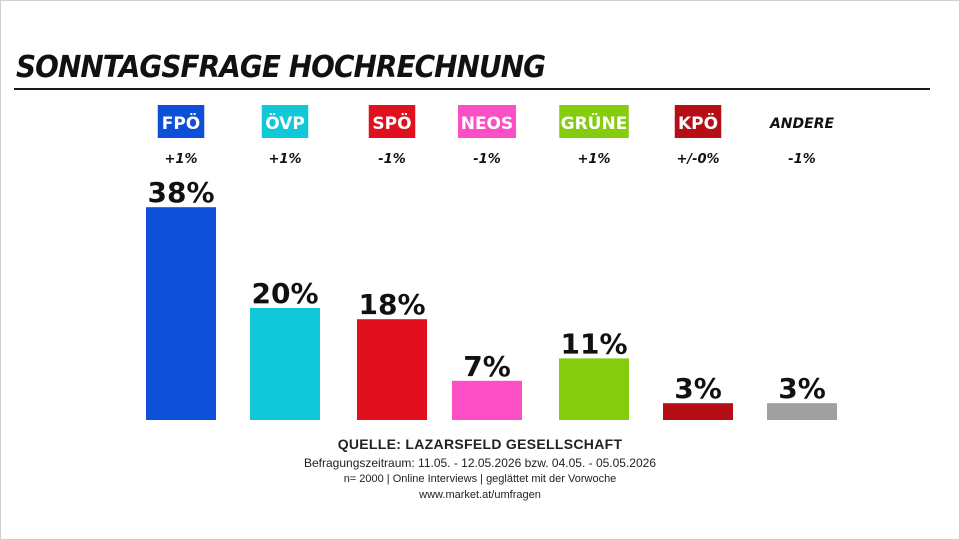  I want to click on bar-fpoe, so click(181, 313).